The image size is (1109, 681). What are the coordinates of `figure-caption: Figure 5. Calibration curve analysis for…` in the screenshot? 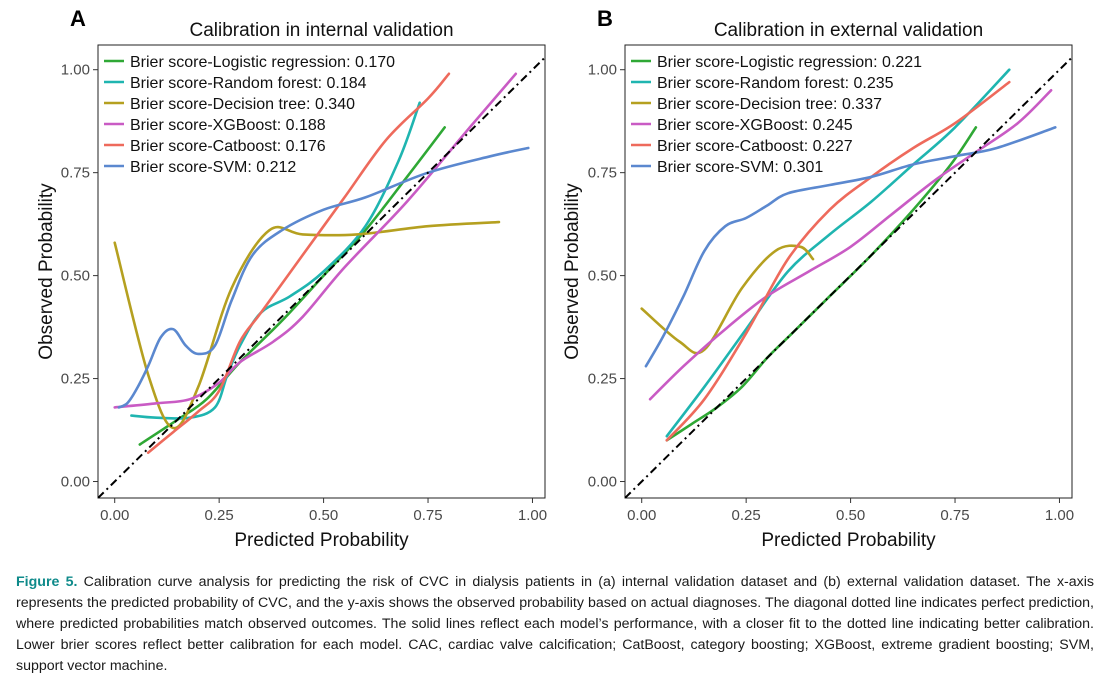 It's located at (555, 624).